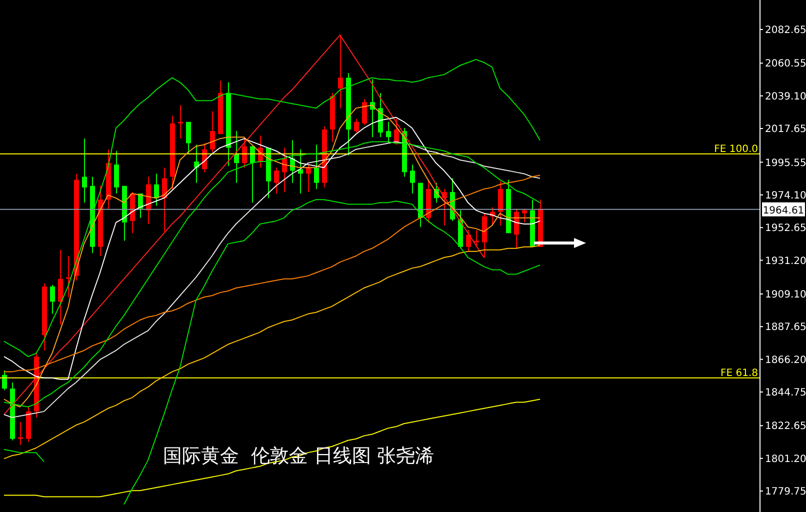  What do you see at coordinates (783, 210) in the screenshot?
I see `ref-line-label: 1964.61` at bounding box center [783, 210].